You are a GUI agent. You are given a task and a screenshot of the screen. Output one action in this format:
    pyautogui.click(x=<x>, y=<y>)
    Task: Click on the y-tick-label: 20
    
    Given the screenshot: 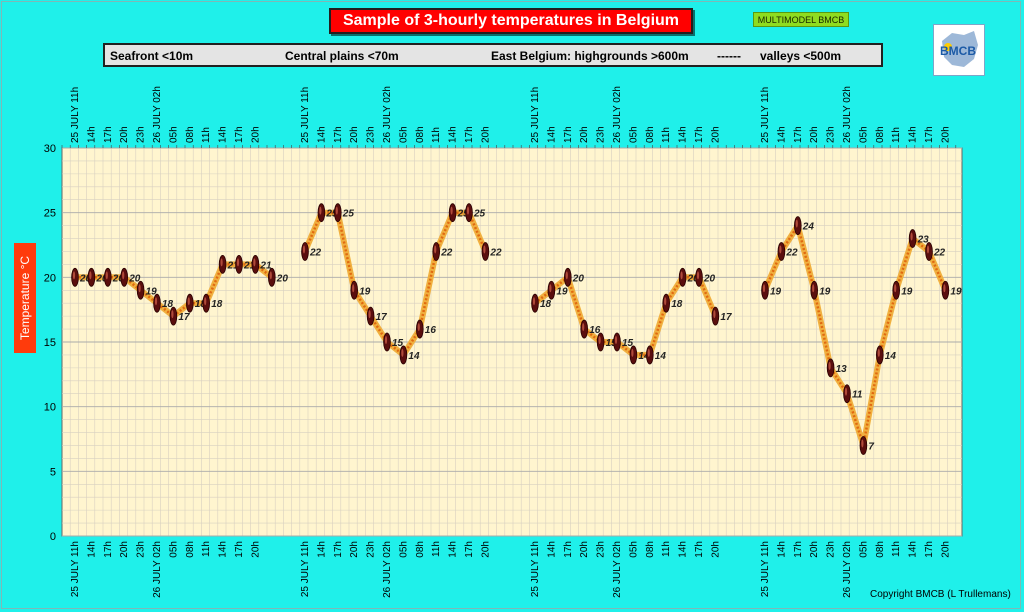 What is the action you would take?
    pyautogui.click(x=50, y=278)
    